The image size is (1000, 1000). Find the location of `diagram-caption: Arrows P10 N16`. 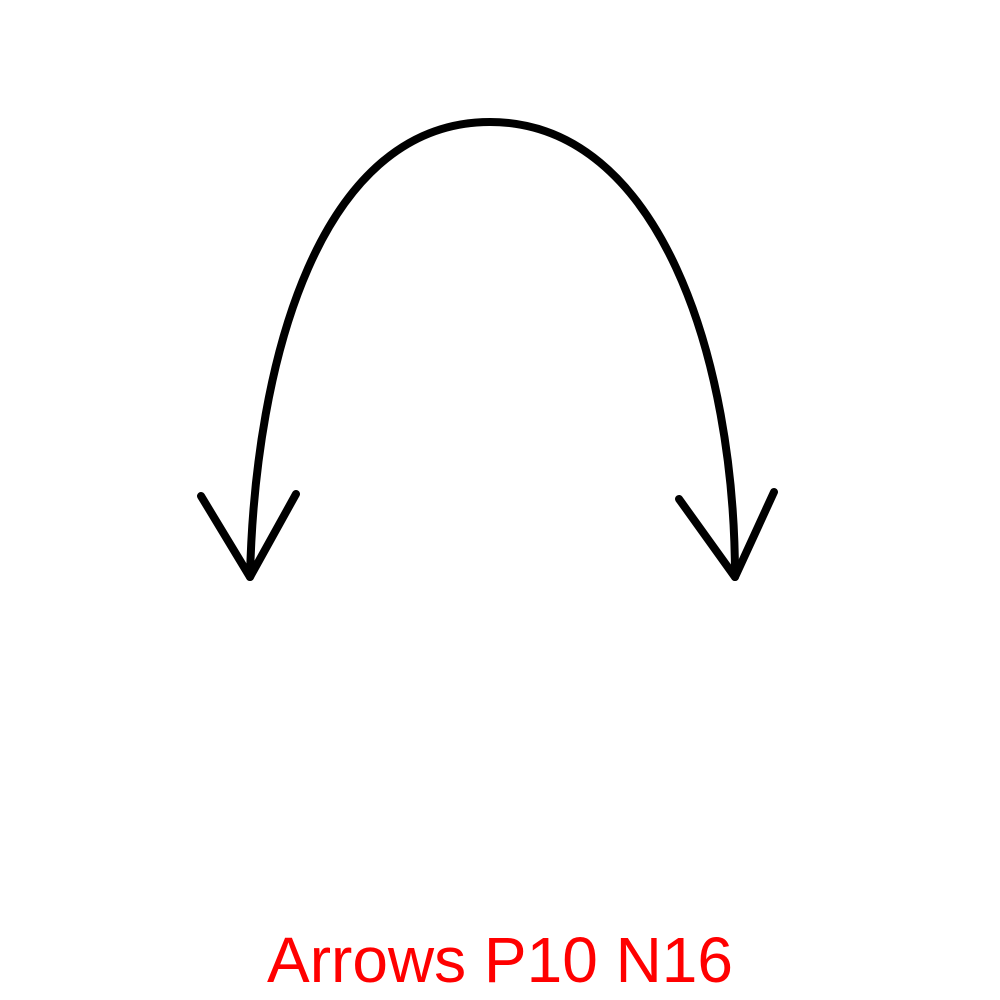

diagram-caption: Arrows P10 N16 is located at coordinates (500, 960).